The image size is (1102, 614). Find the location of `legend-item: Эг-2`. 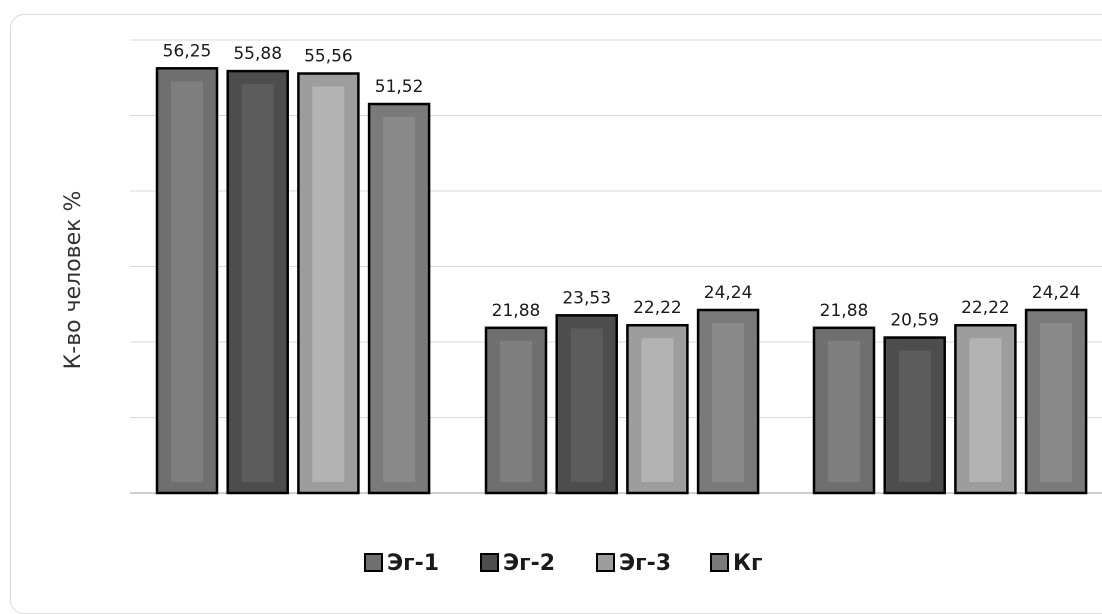

legend-item: Эг-2 is located at coordinates (517, 563).